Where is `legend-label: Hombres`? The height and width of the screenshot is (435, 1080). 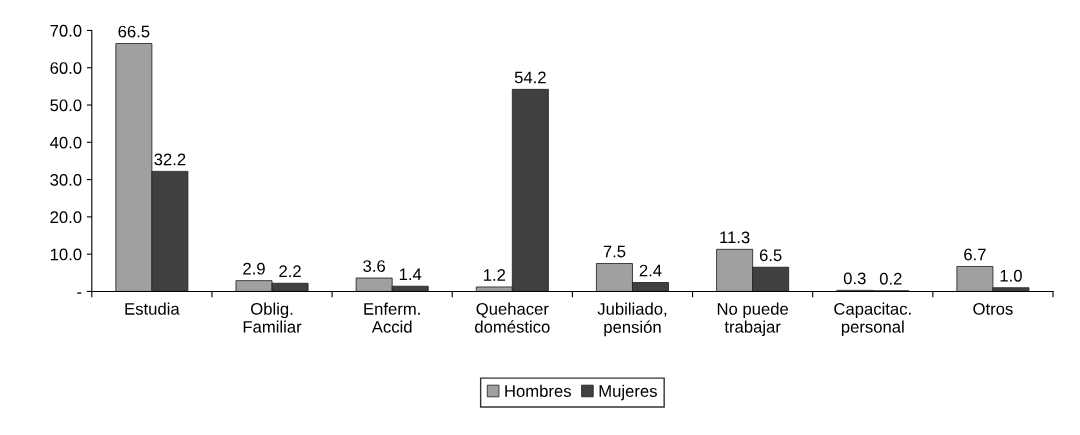
legend-label: Hombres is located at coordinates (538, 390).